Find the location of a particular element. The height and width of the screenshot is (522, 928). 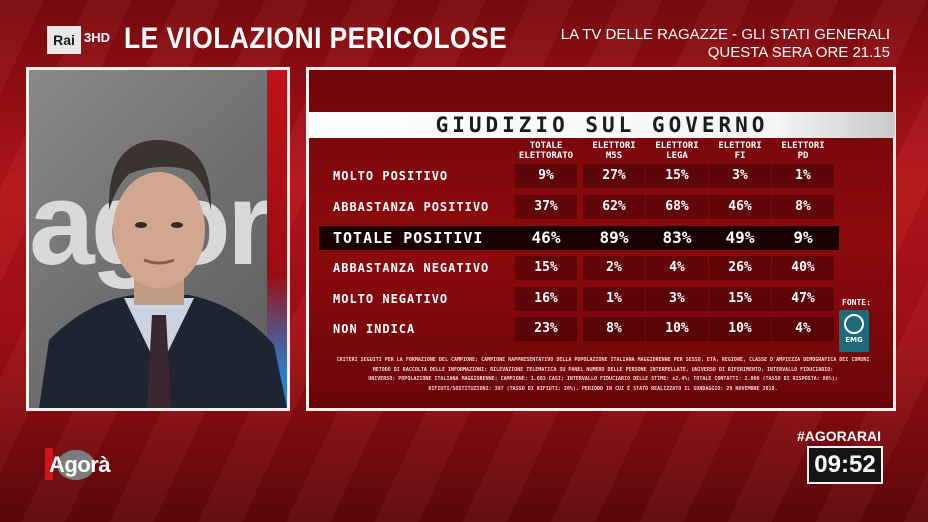

poll-cell: 27% is located at coordinates (614, 176).